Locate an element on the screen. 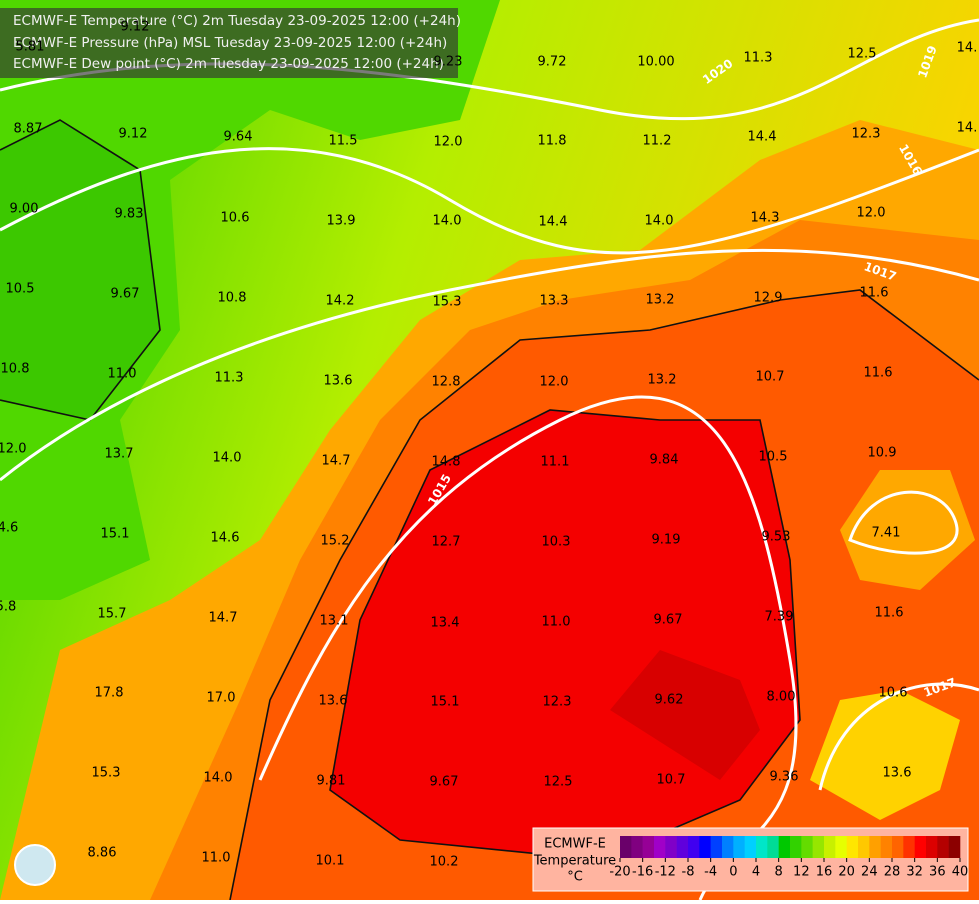 Image resolution: width=979 pixels, height=904 pixels. dewpoint-label: 10.2 is located at coordinates (444, 862).